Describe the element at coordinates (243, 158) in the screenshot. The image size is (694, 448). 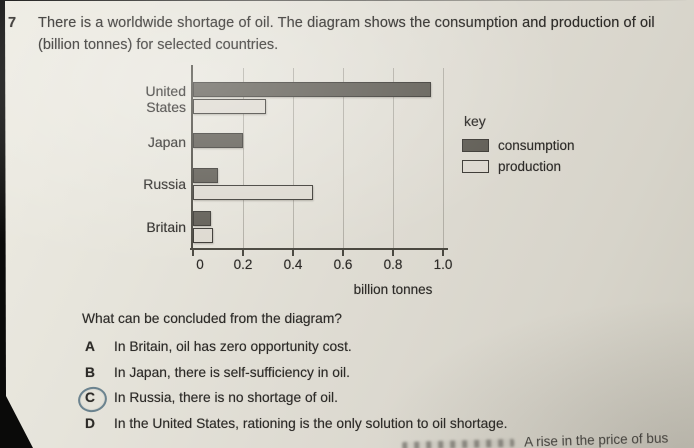
I see `gridline-0.2` at that location.